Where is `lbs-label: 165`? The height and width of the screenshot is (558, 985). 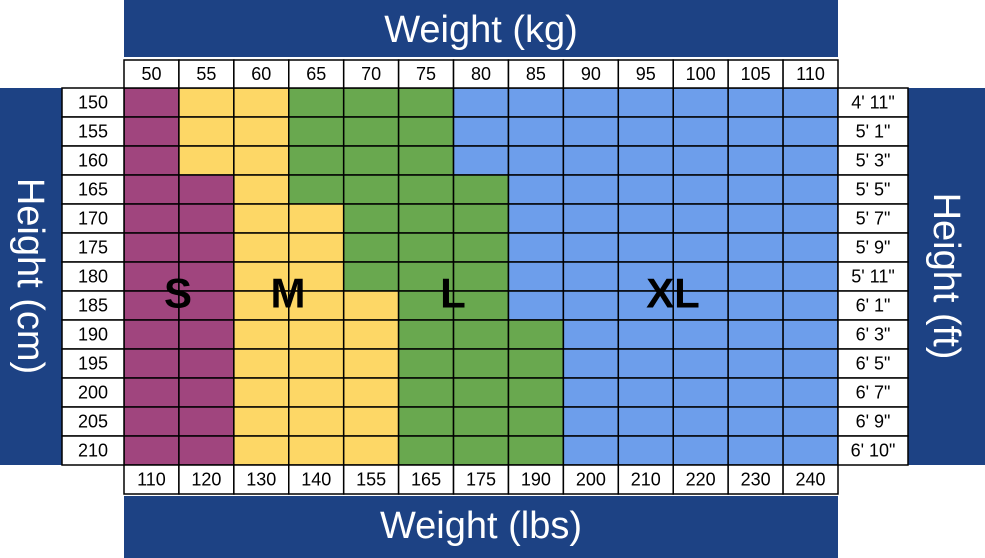
lbs-label: 165 is located at coordinates (426, 480).